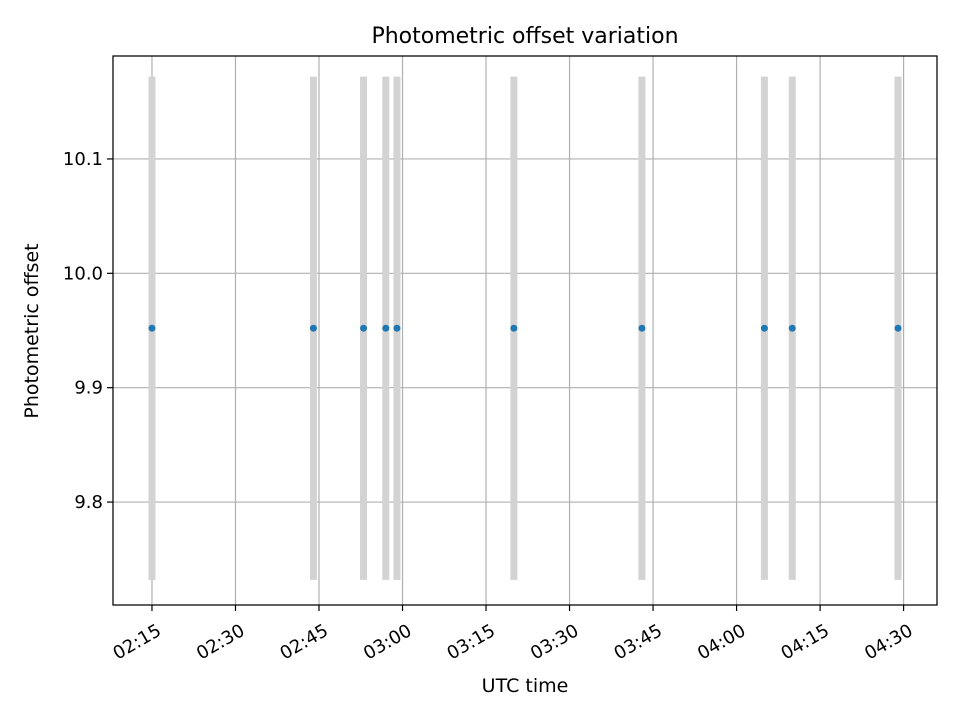 Image resolution: width=960 pixels, height=720 pixels. Describe the element at coordinates (525, 686) in the screenshot. I see `x-axis-label: UTC time` at that location.